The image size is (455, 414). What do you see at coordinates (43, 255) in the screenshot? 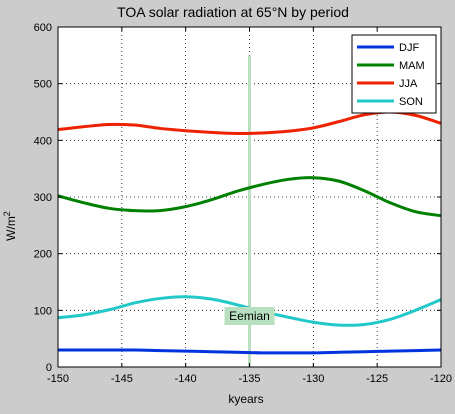
I see `y-tick-label: 200` at bounding box center [43, 255].